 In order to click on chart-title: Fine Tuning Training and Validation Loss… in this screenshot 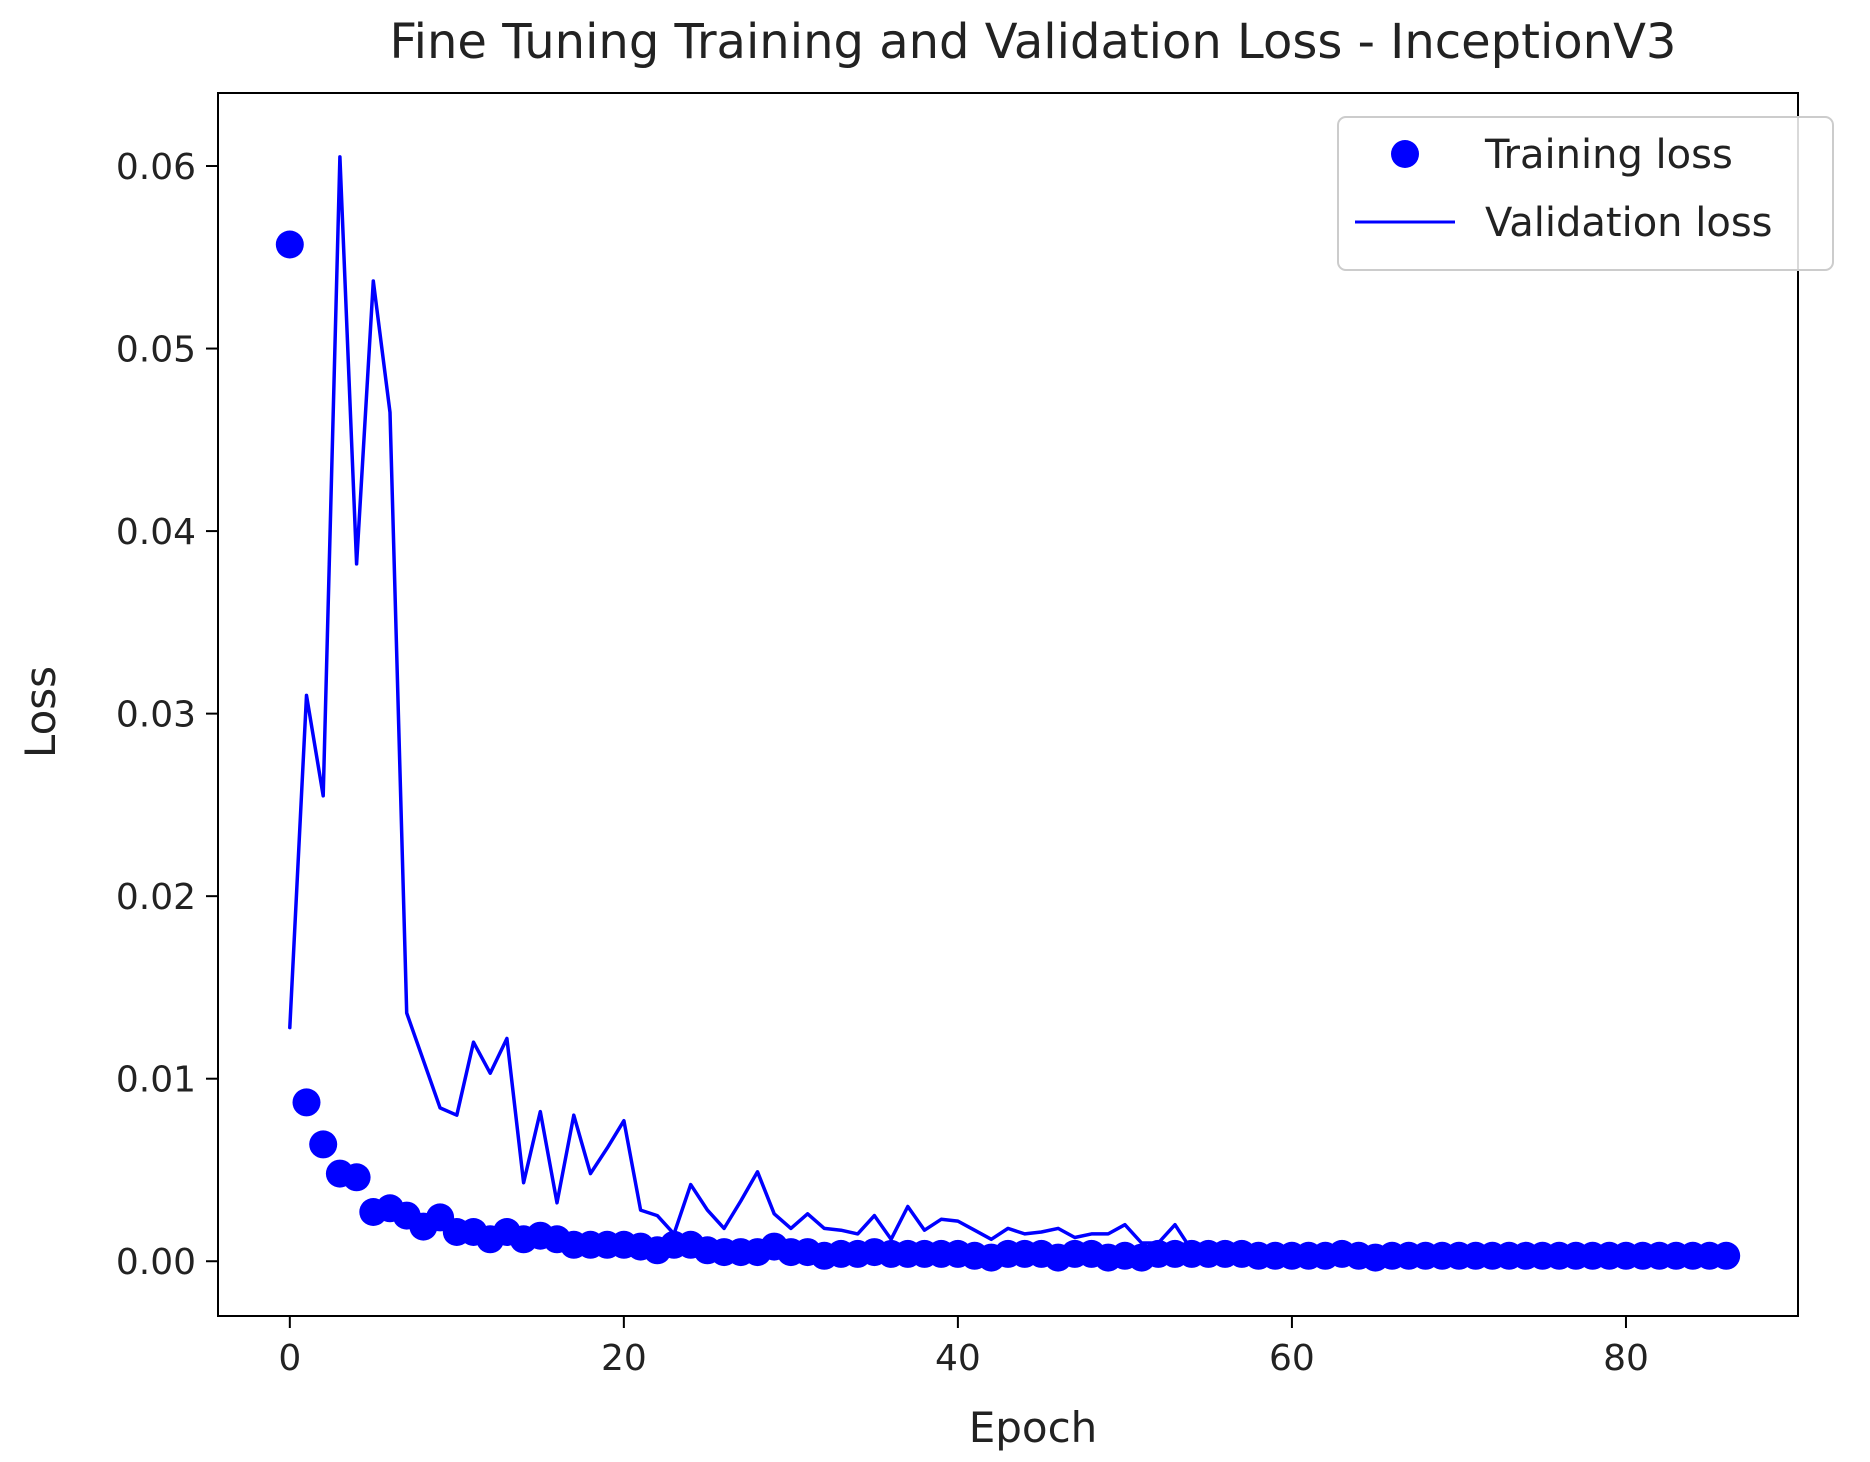, I will do `click(1033, 42)`.